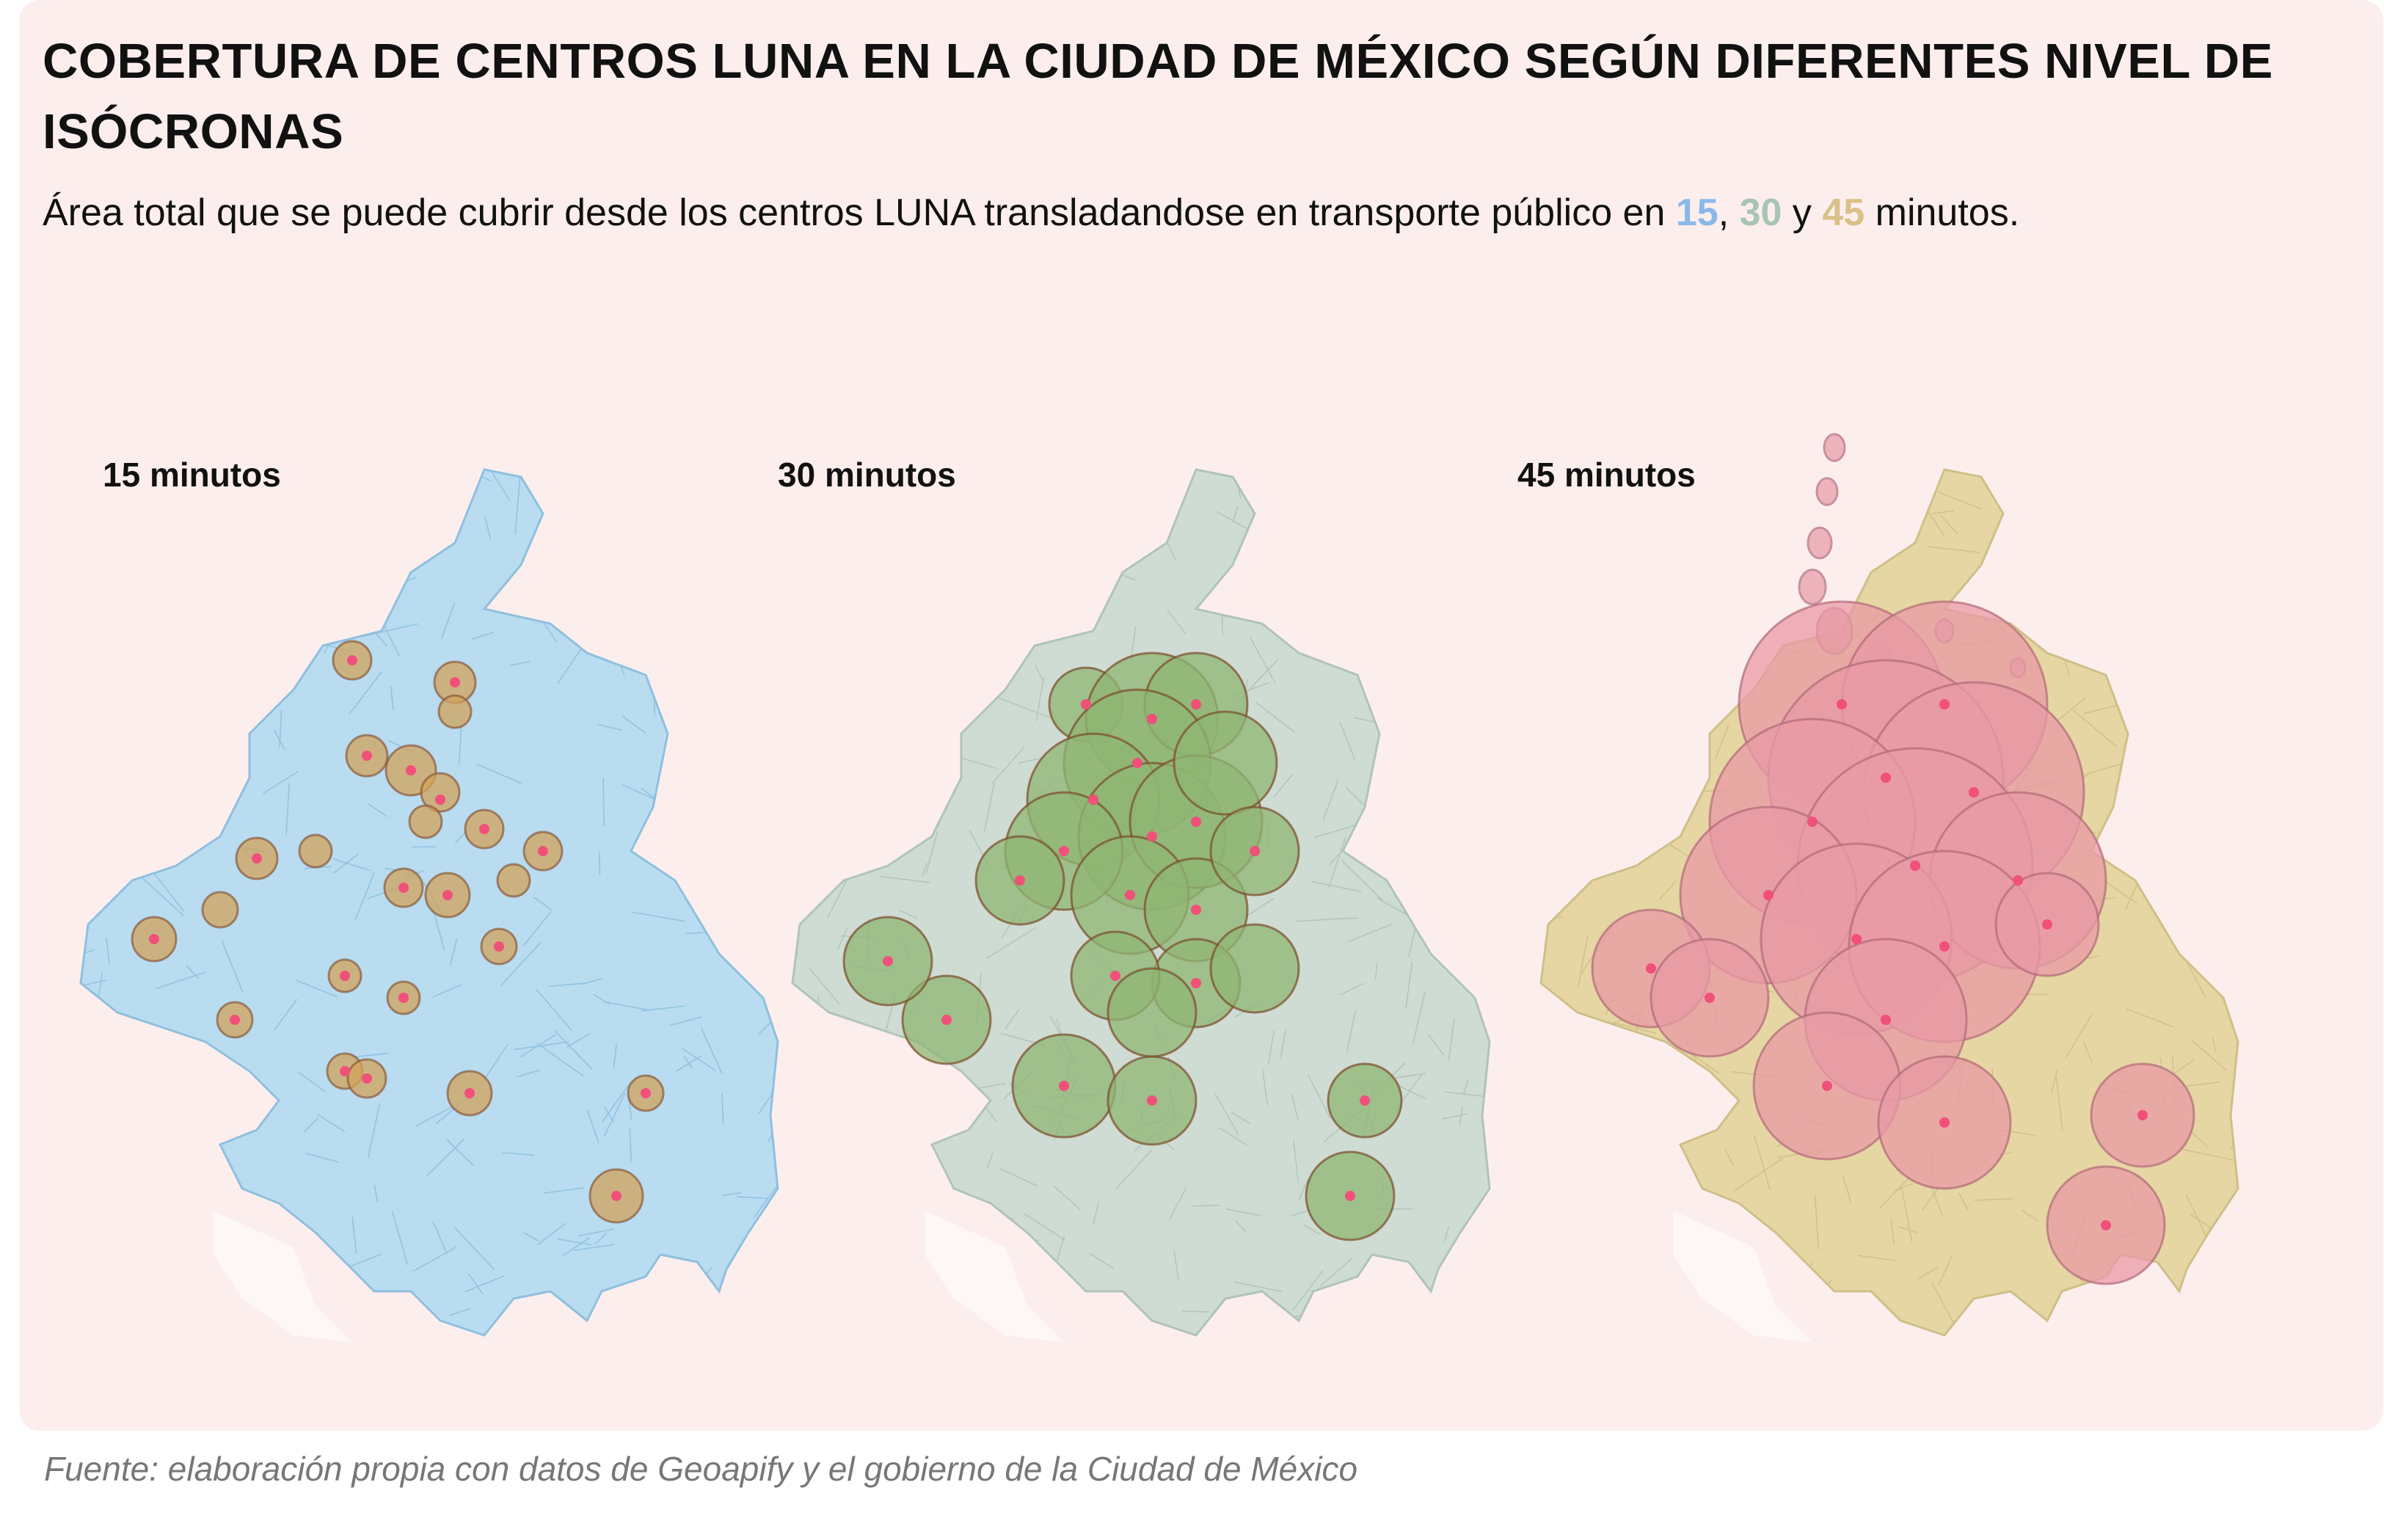  What do you see at coordinates (1761, 213) in the screenshot?
I see `highlight-30: 30` at bounding box center [1761, 213].